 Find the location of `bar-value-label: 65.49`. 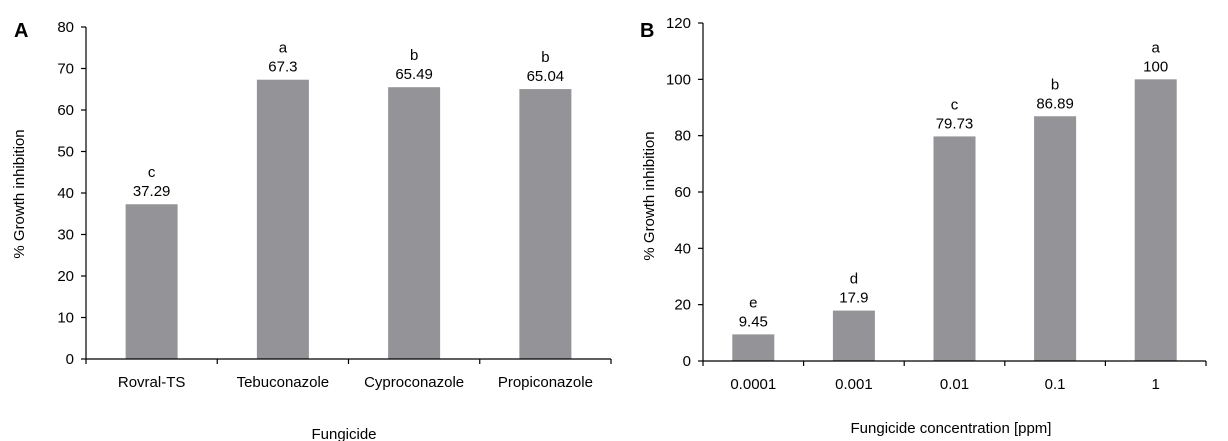

bar-value-label: 65.49 is located at coordinates (414, 74).